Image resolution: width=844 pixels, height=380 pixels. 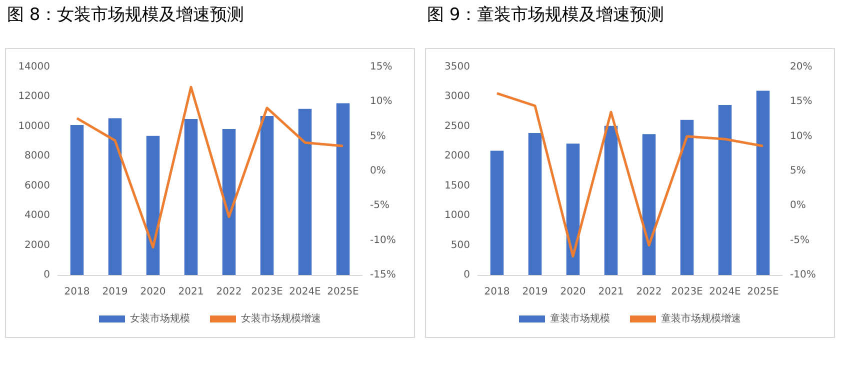 I want to click on y-tick-label: 12000, so click(x=34, y=96).